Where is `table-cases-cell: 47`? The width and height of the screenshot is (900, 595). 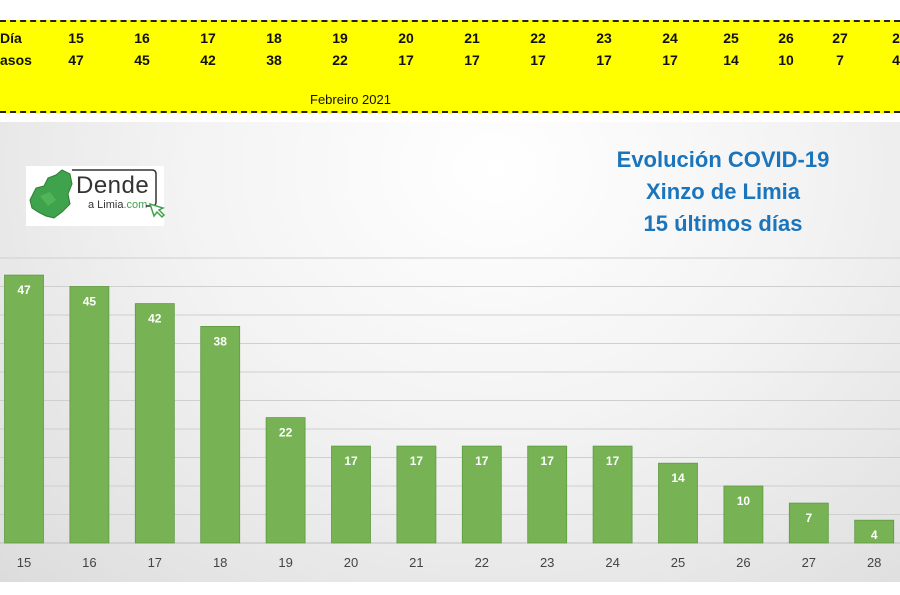
table-cases-cell: 47 is located at coordinates (76, 60).